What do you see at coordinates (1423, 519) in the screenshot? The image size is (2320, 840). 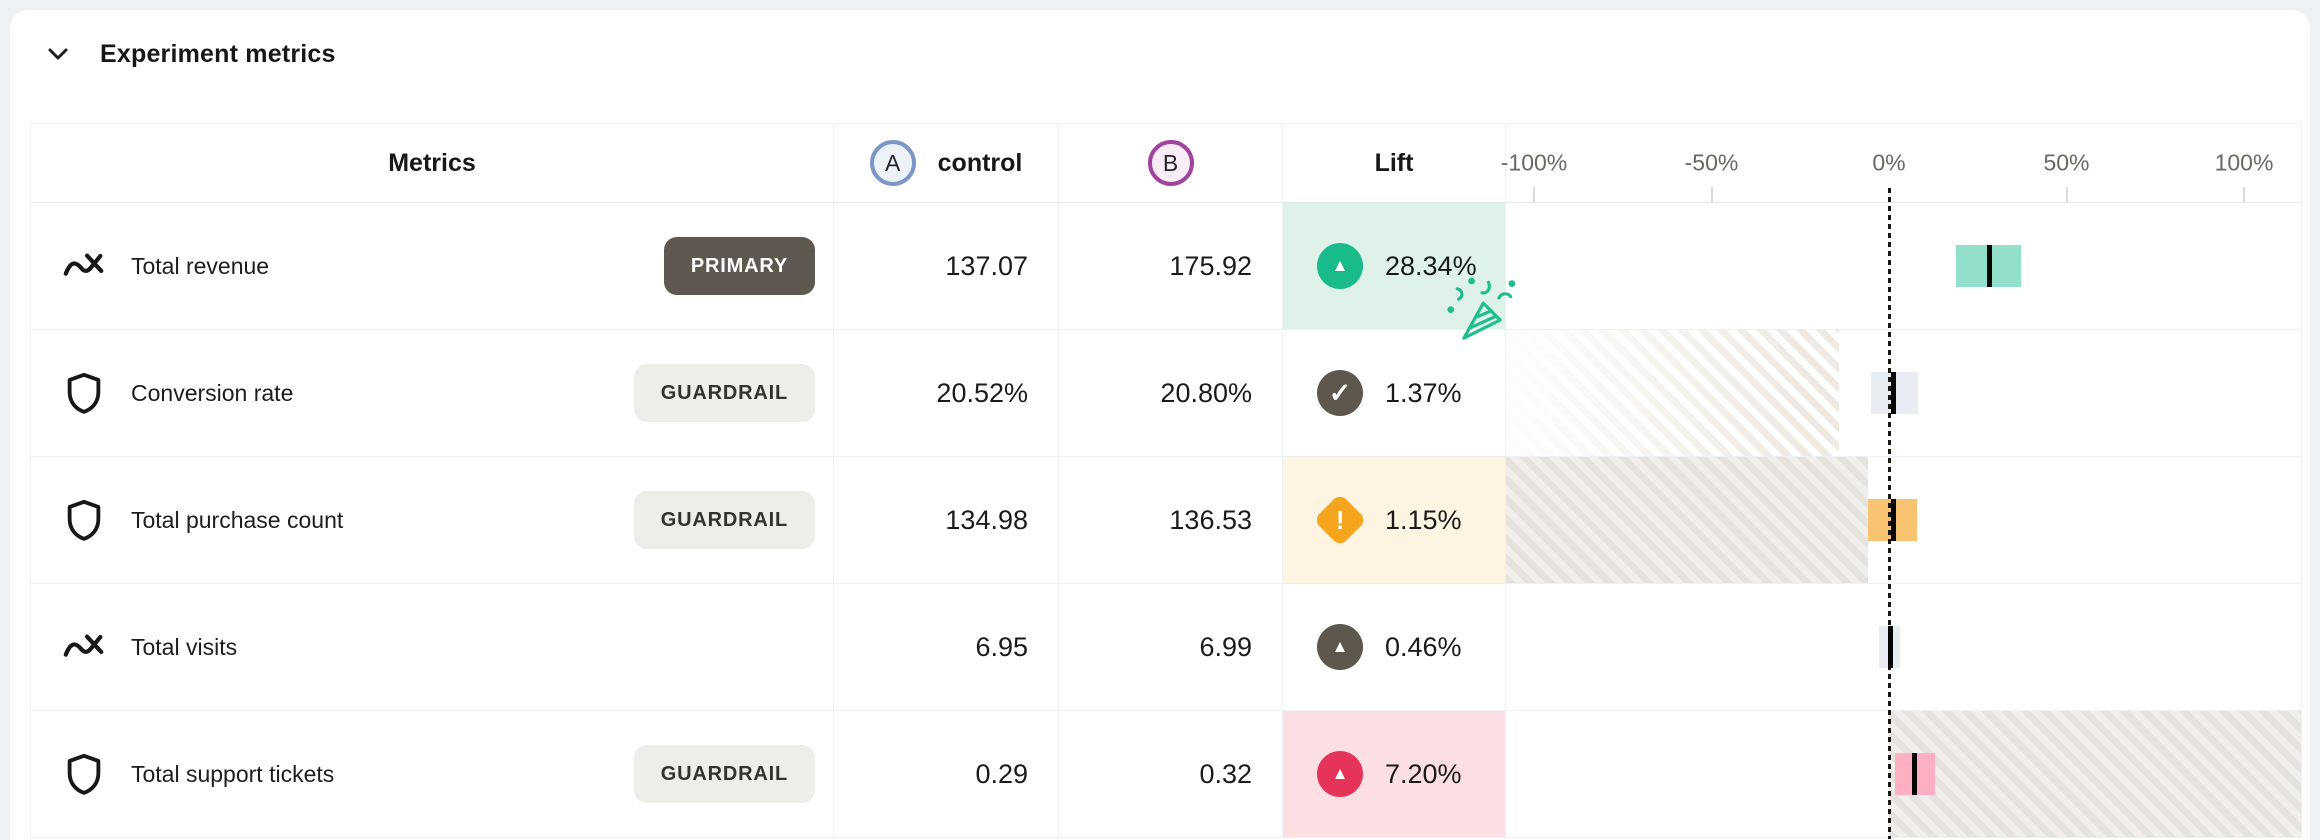 I see `lift-value: 1.15%` at bounding box center [1423, 519].